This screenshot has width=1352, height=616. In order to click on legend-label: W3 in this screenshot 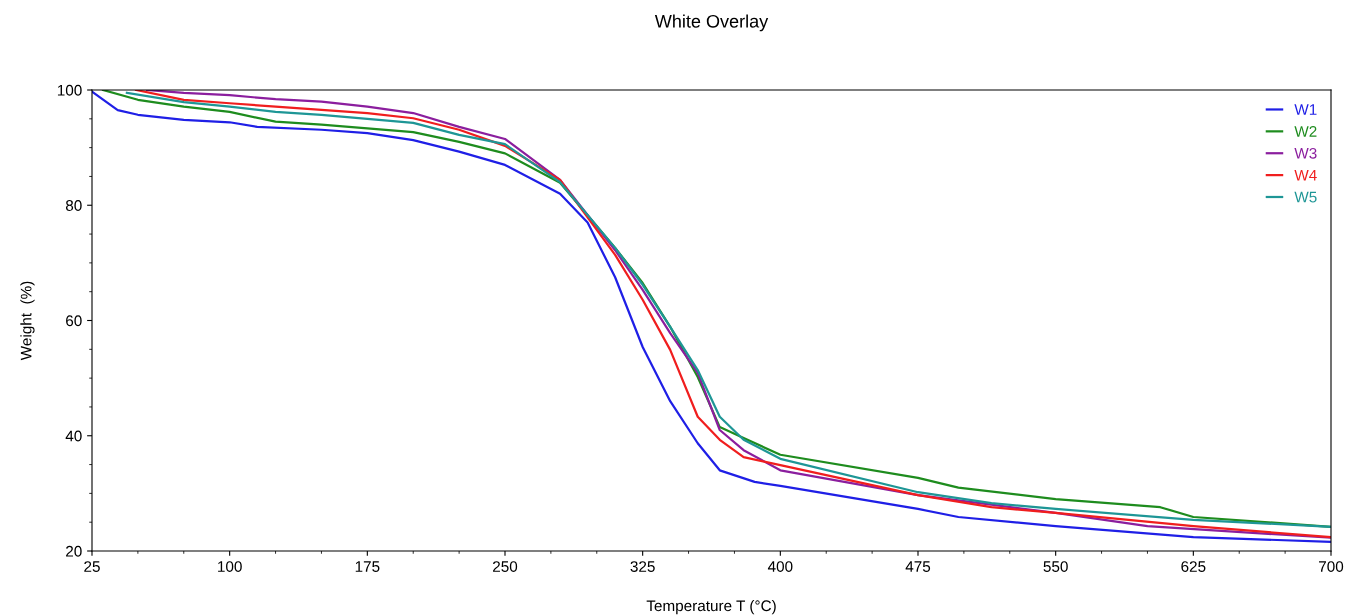, I will do `click(1305, 153)`.